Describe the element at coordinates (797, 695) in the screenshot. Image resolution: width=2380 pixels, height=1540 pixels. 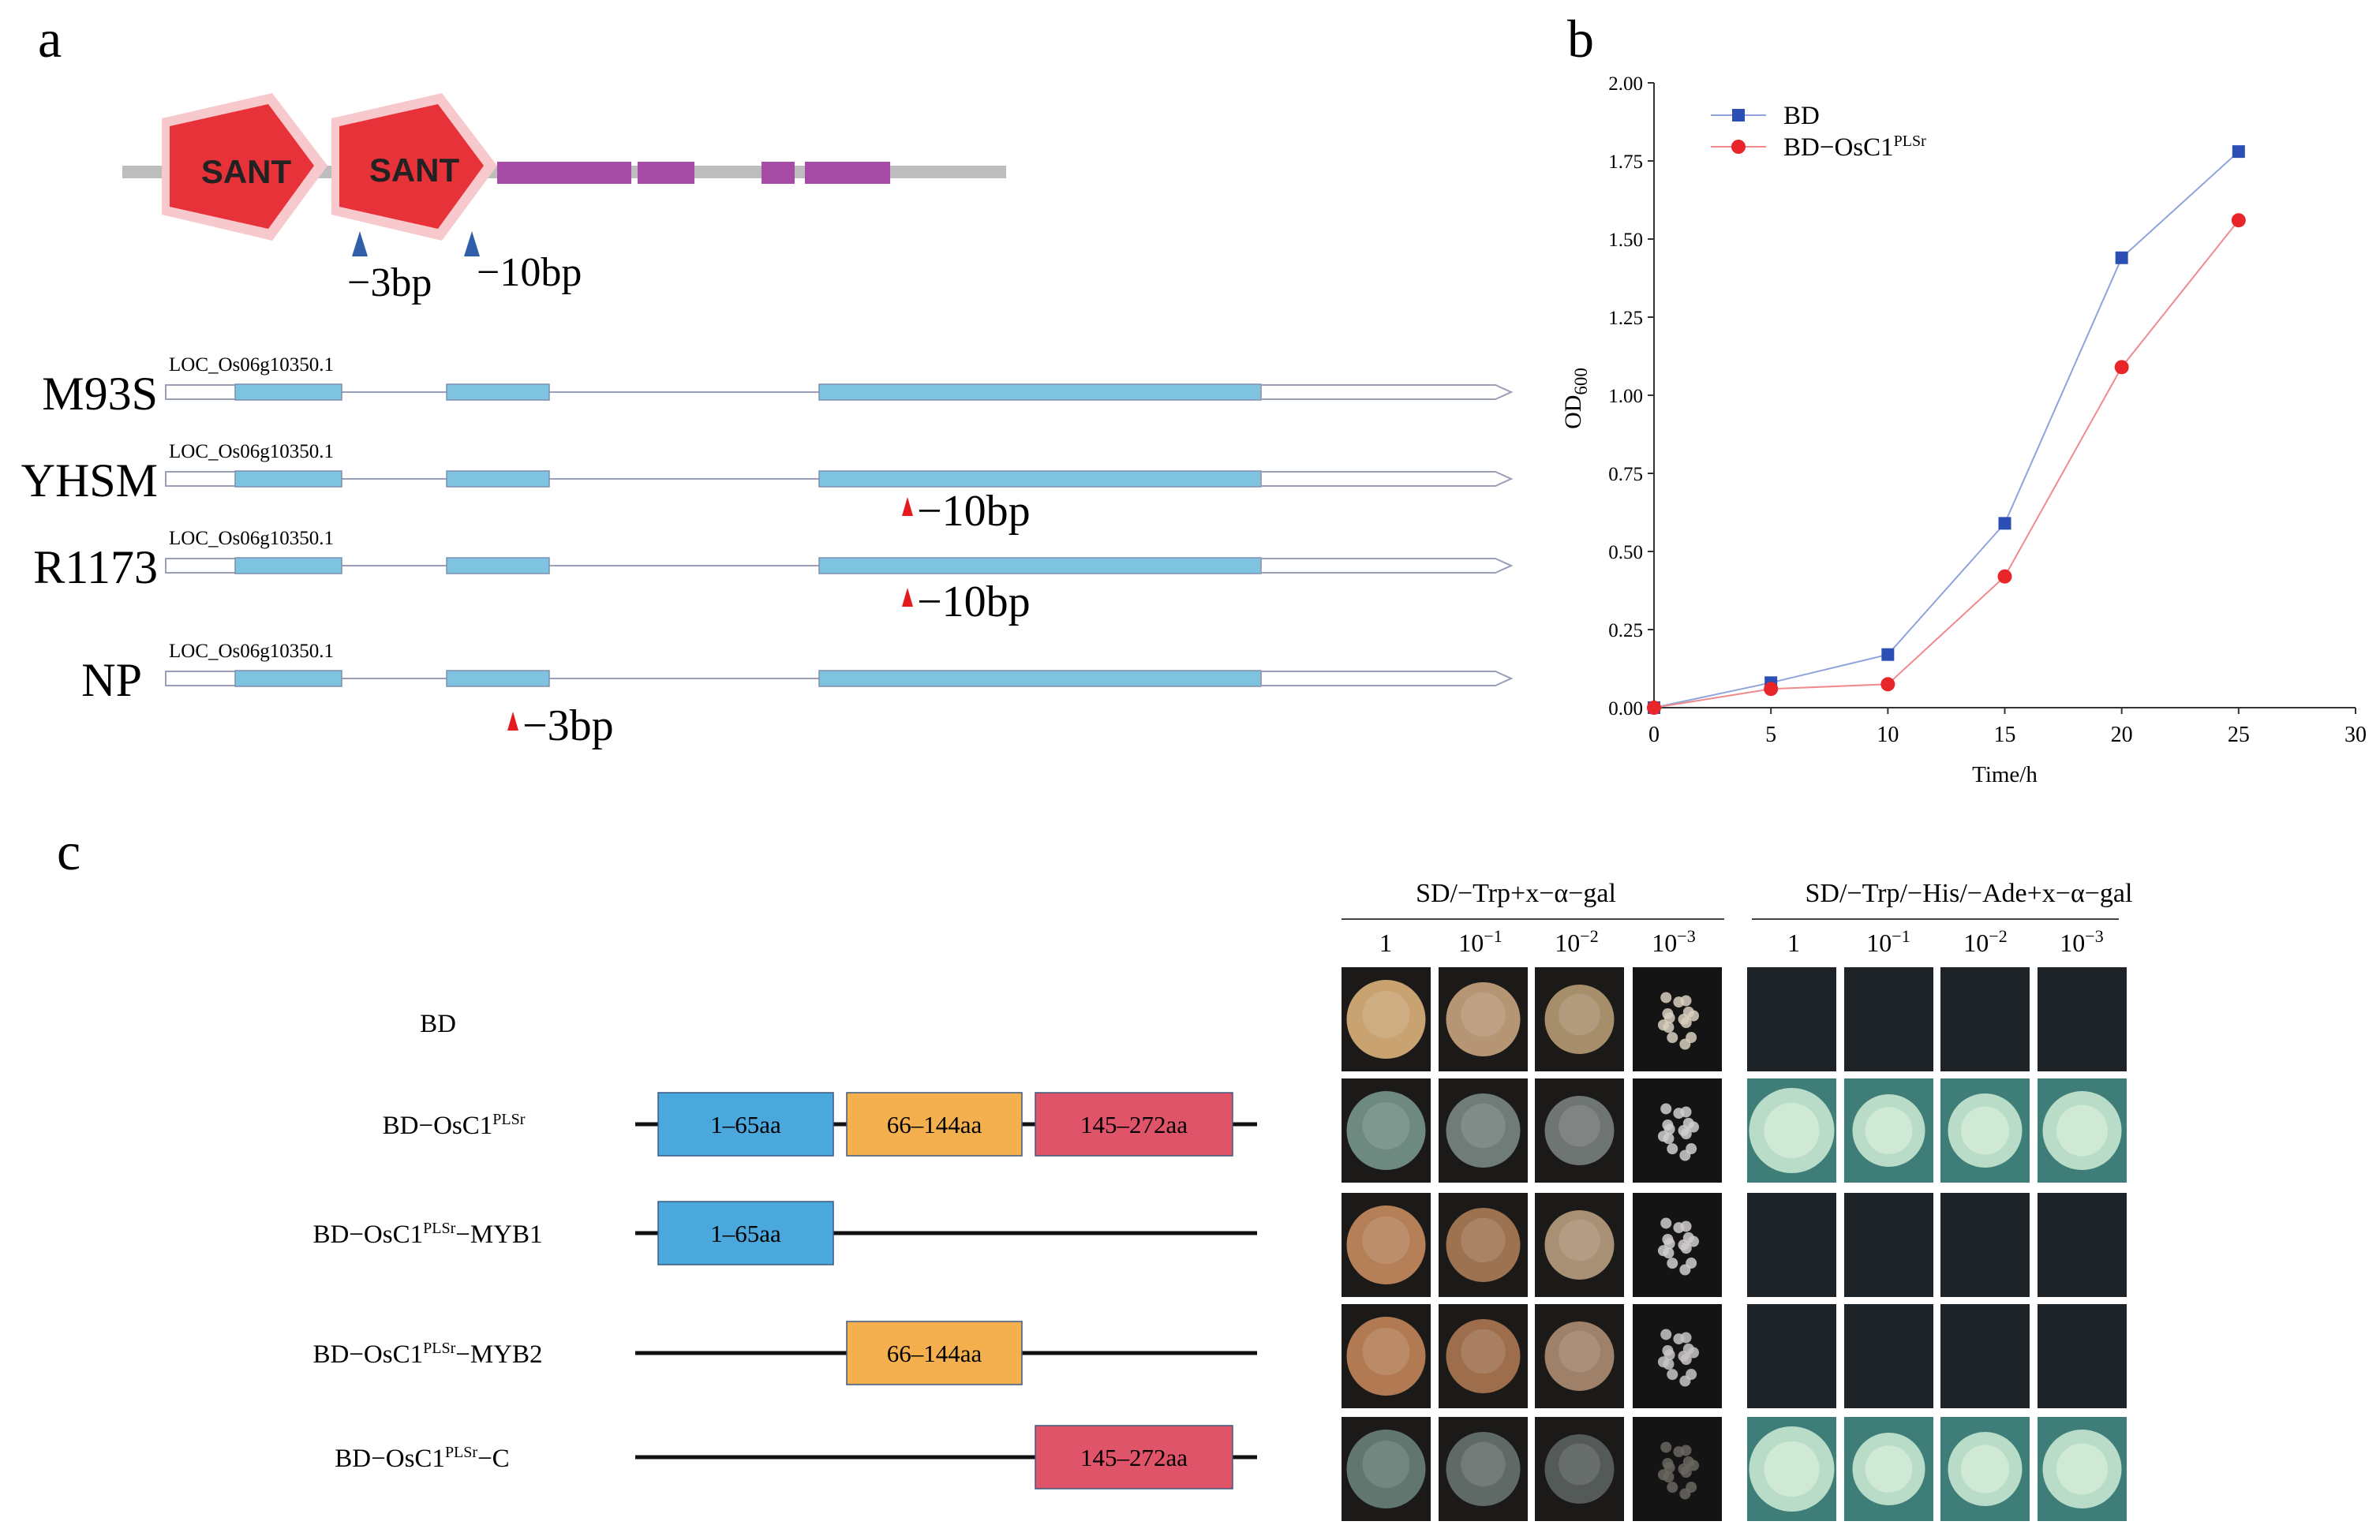
I see `gene-track: NP LOC_Os06g10350.1 −3bp` at that location.